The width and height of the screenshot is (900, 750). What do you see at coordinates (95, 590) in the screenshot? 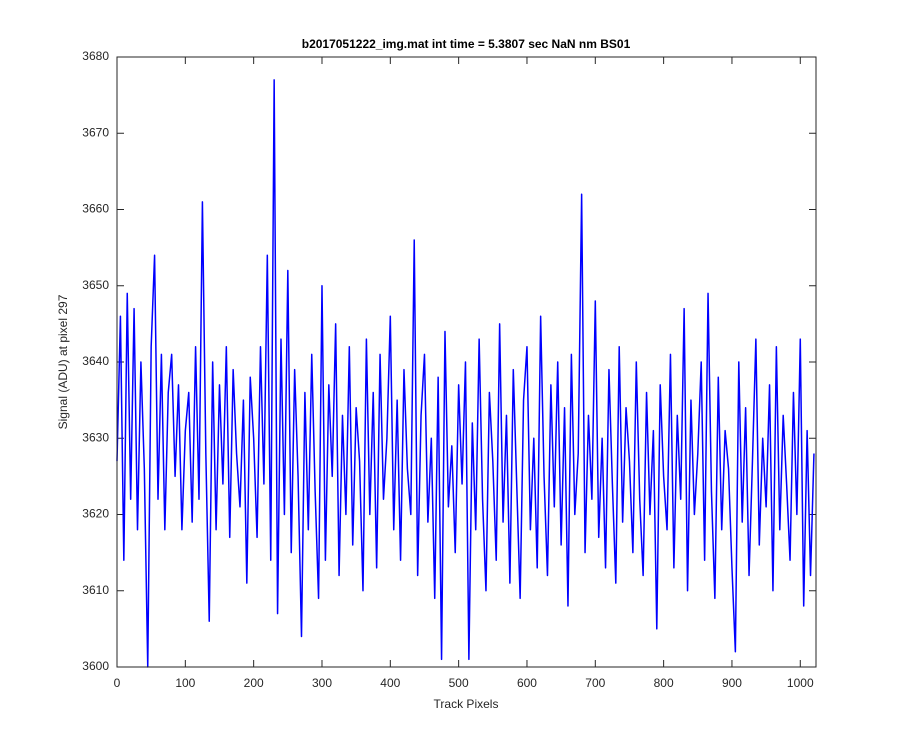
I see `y-tick-label: 3610` at bounding box center [95, 590].